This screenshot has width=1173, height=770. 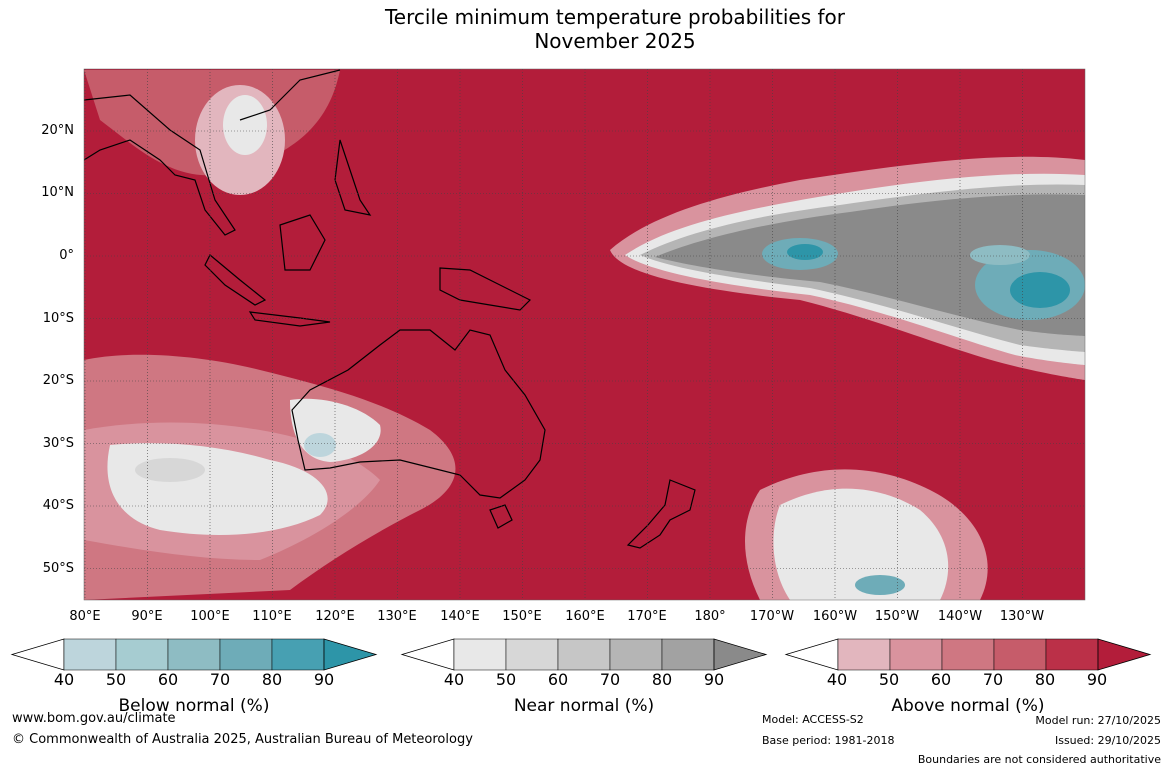 What do you see at coordinates (1097, 679) in the screenshot?
I see `above-tick-90: 90` at bounding box center [1097, 679].